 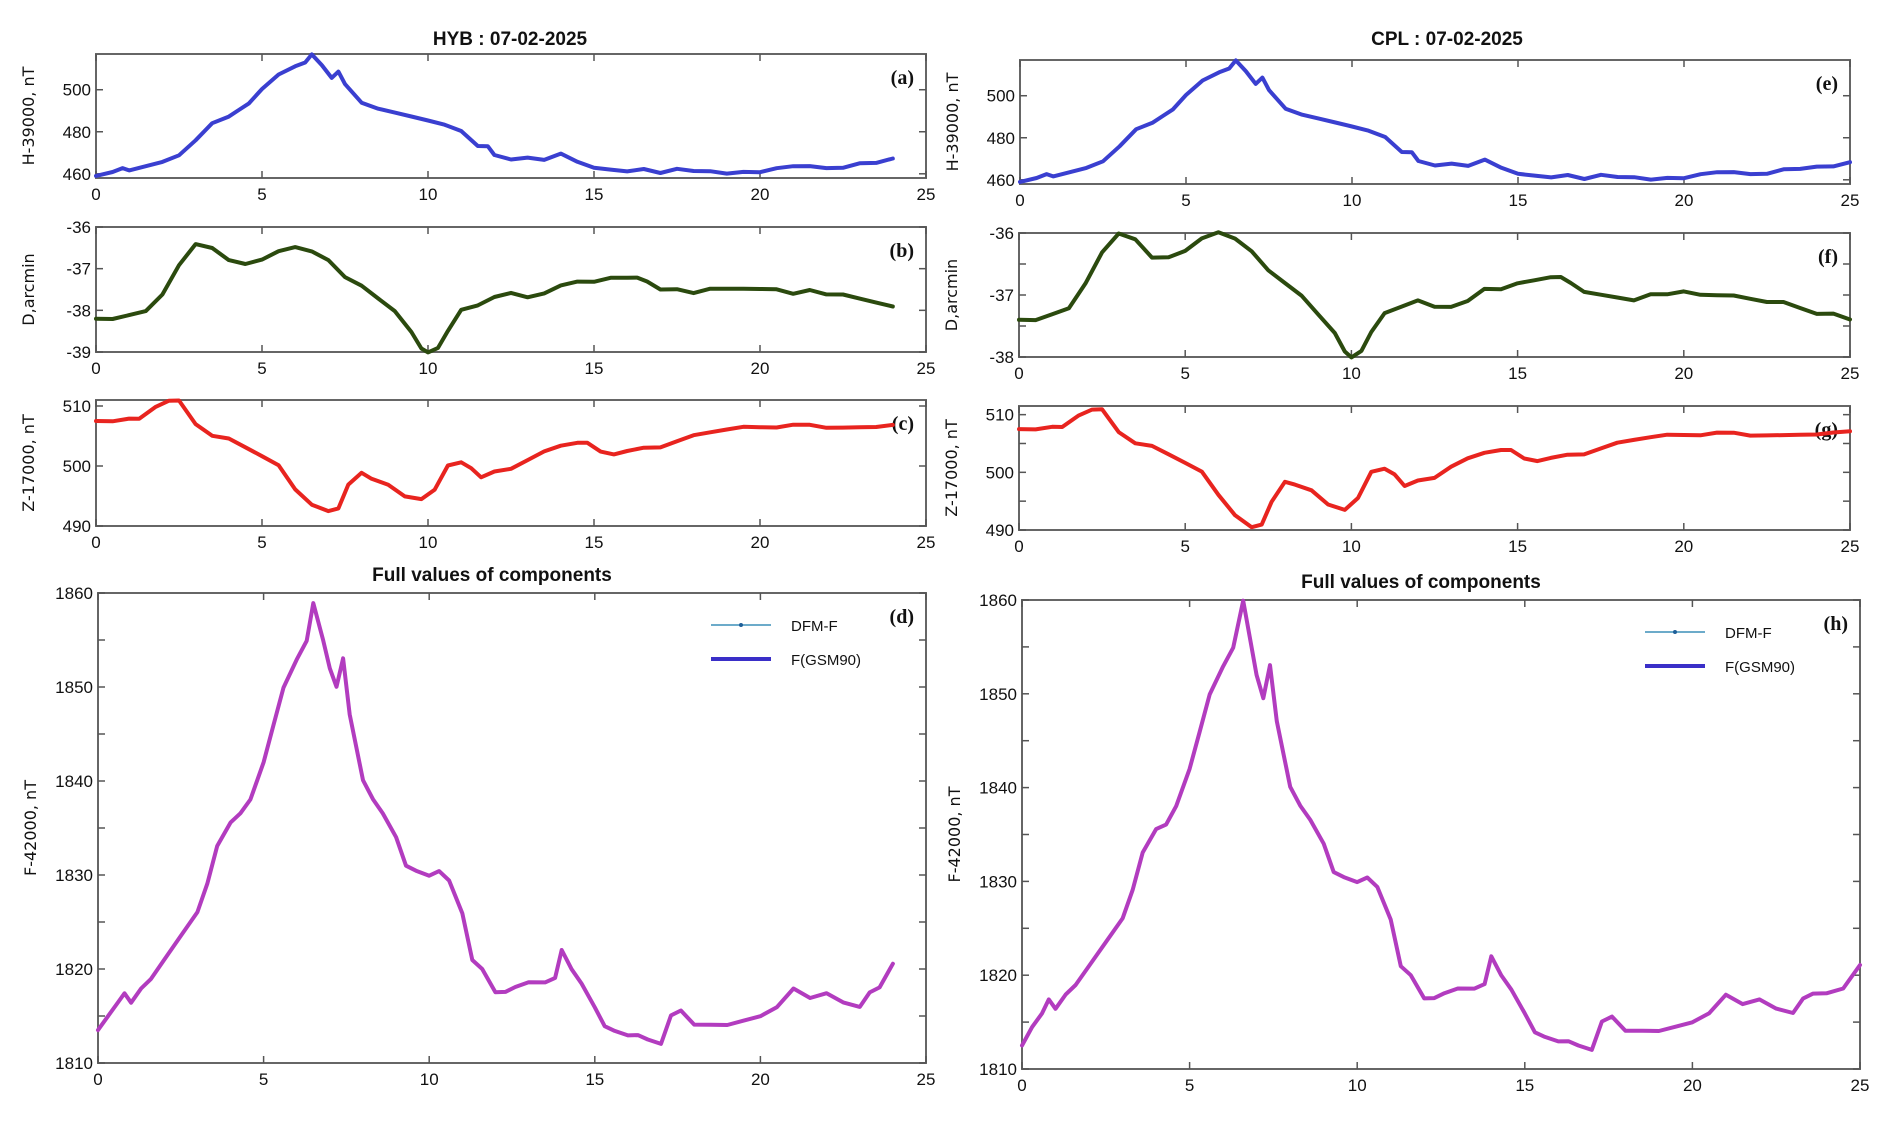 What do you see at coordinates (77, 174) in the screenshot?
I see `y-tick-label: 460` at bounding box center [77, 174].